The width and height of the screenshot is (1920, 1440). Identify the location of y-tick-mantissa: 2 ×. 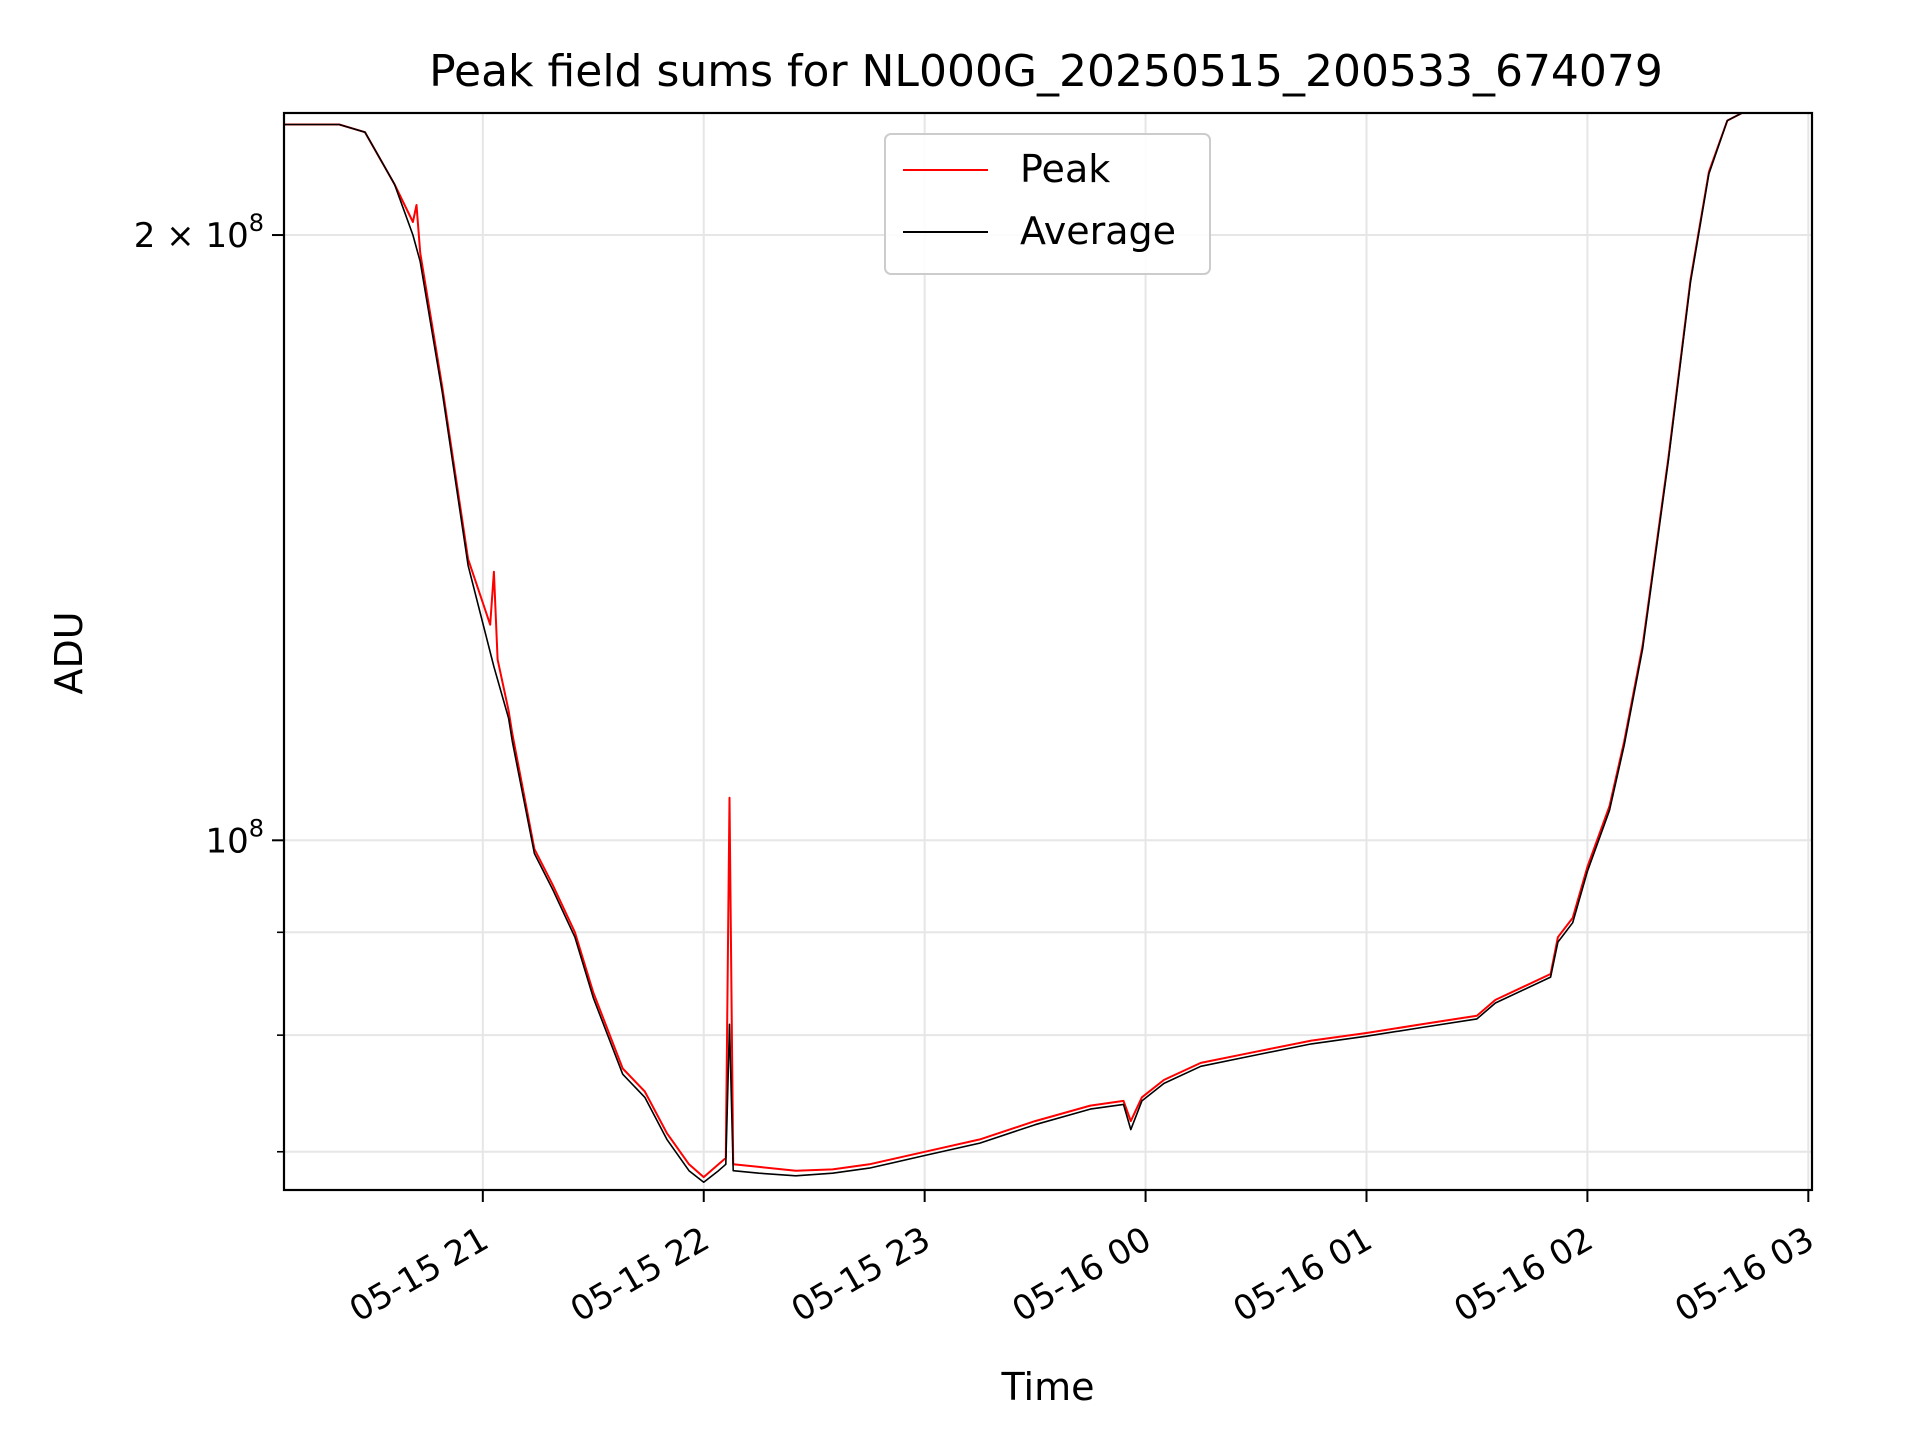
(170, 236).